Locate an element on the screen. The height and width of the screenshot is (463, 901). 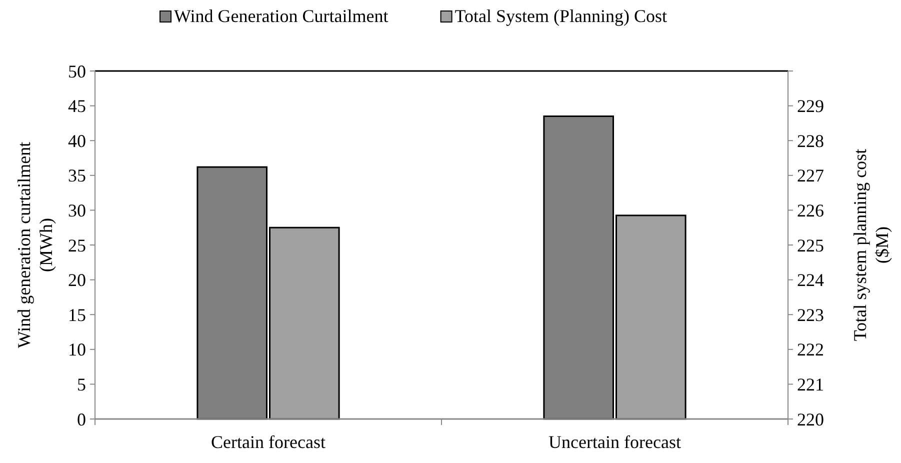
y2-tick-label: 226 is located at coordinates (810, 210).